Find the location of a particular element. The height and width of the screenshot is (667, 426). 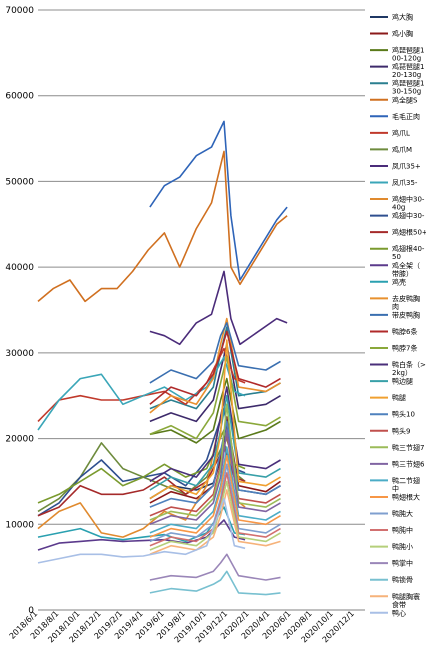

legend-label: 鸭三节翅6 is located at coordinates (408, 463).